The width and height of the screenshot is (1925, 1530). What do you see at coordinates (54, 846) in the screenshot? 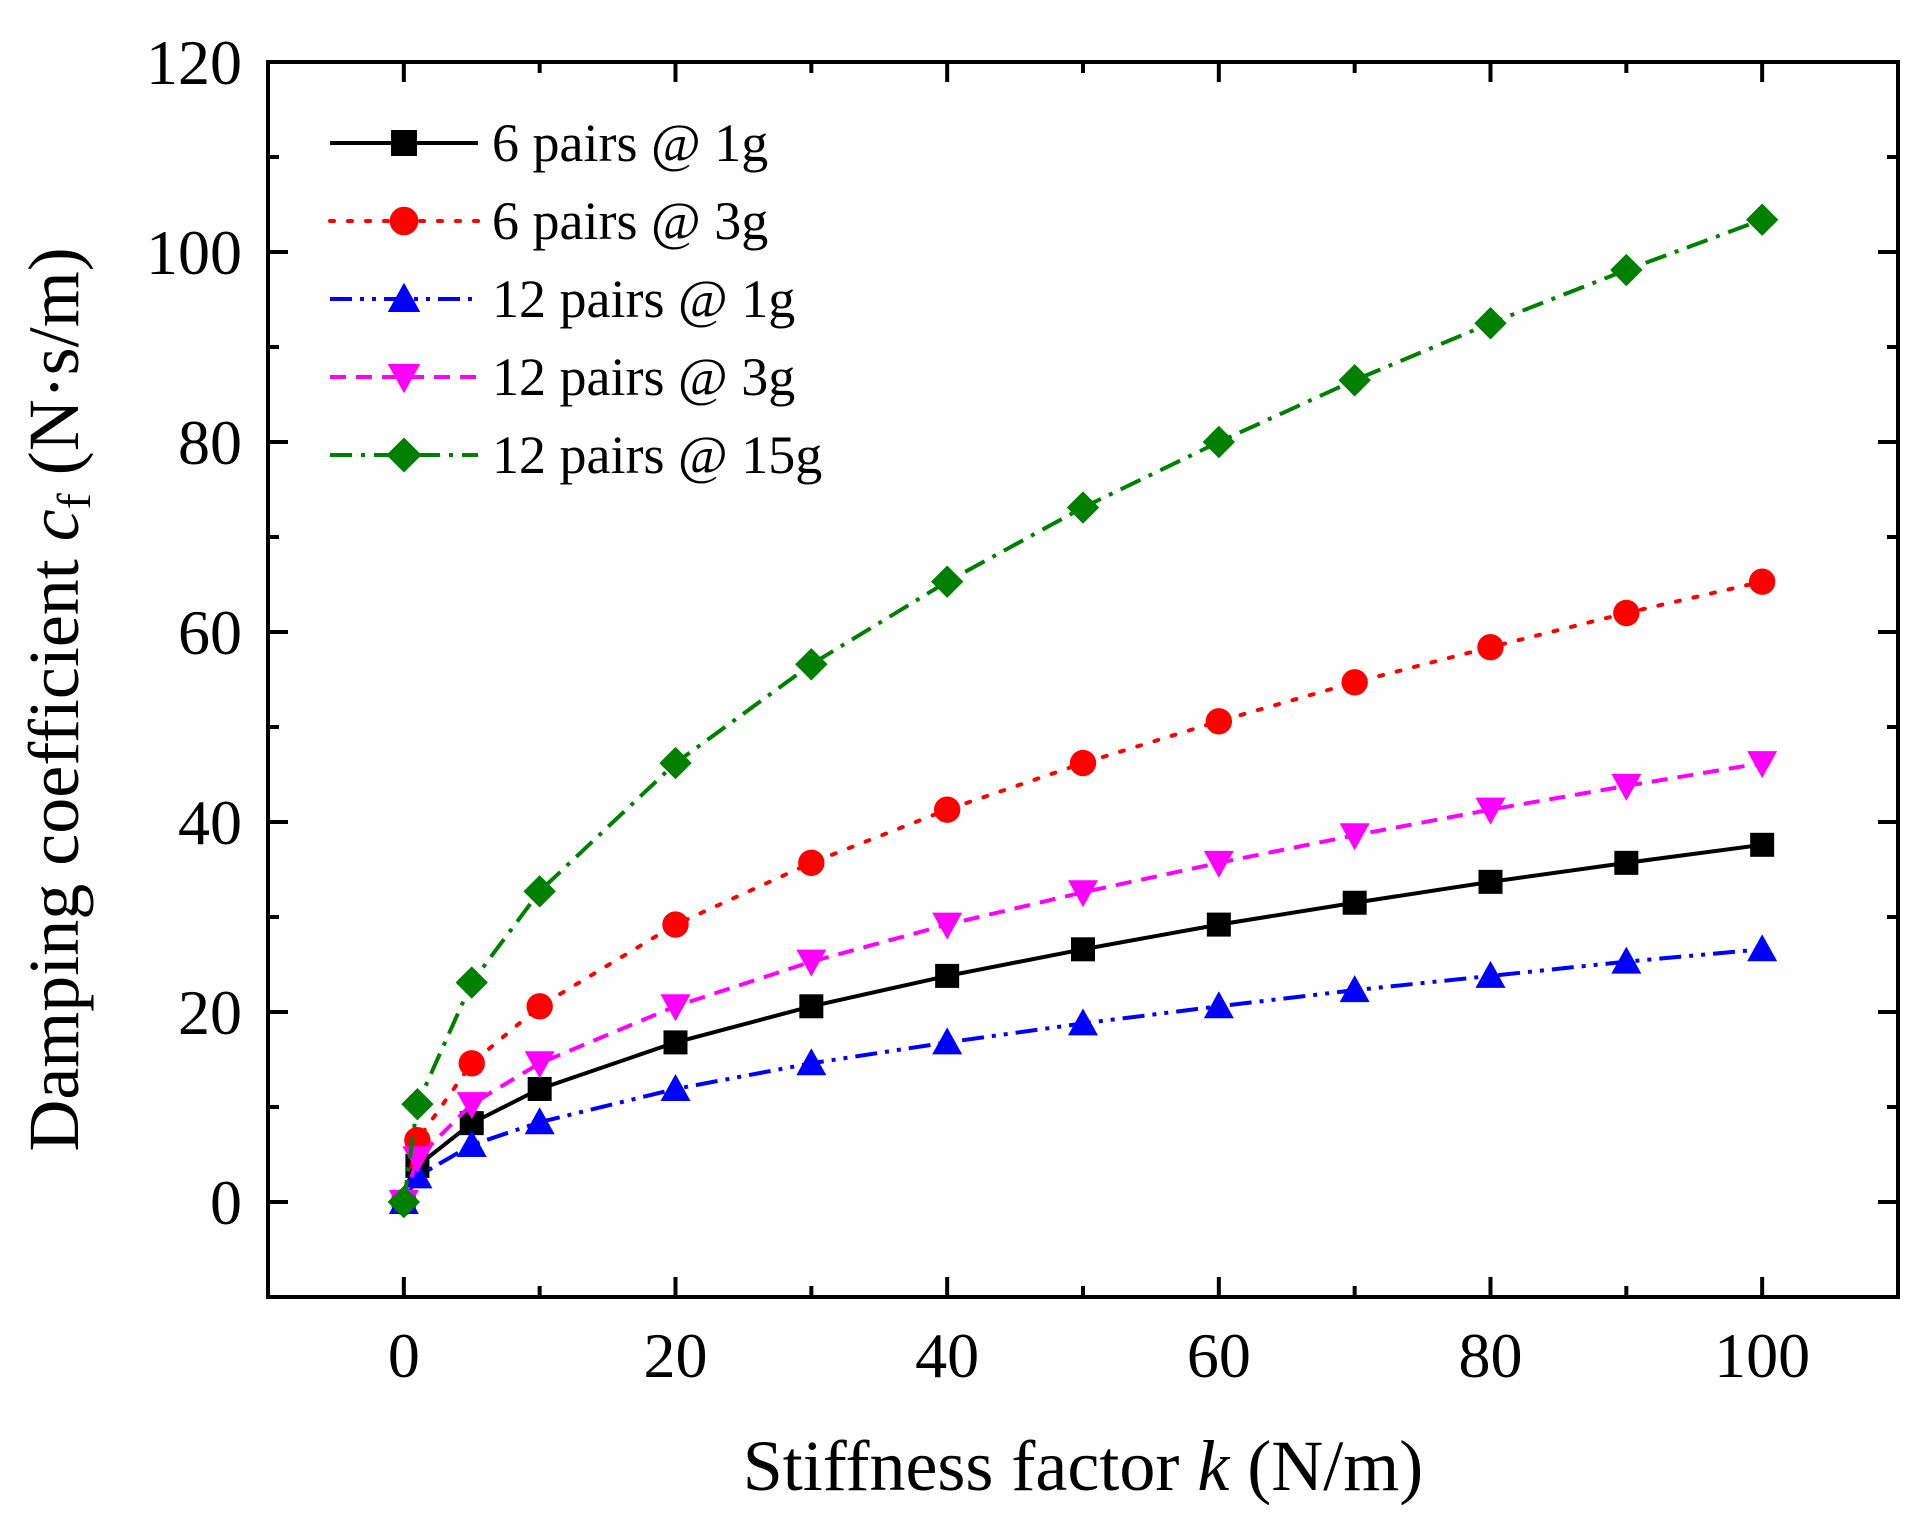
I see `y-axis-title-main: Damping coefficient` at bounding box center [54, 846].